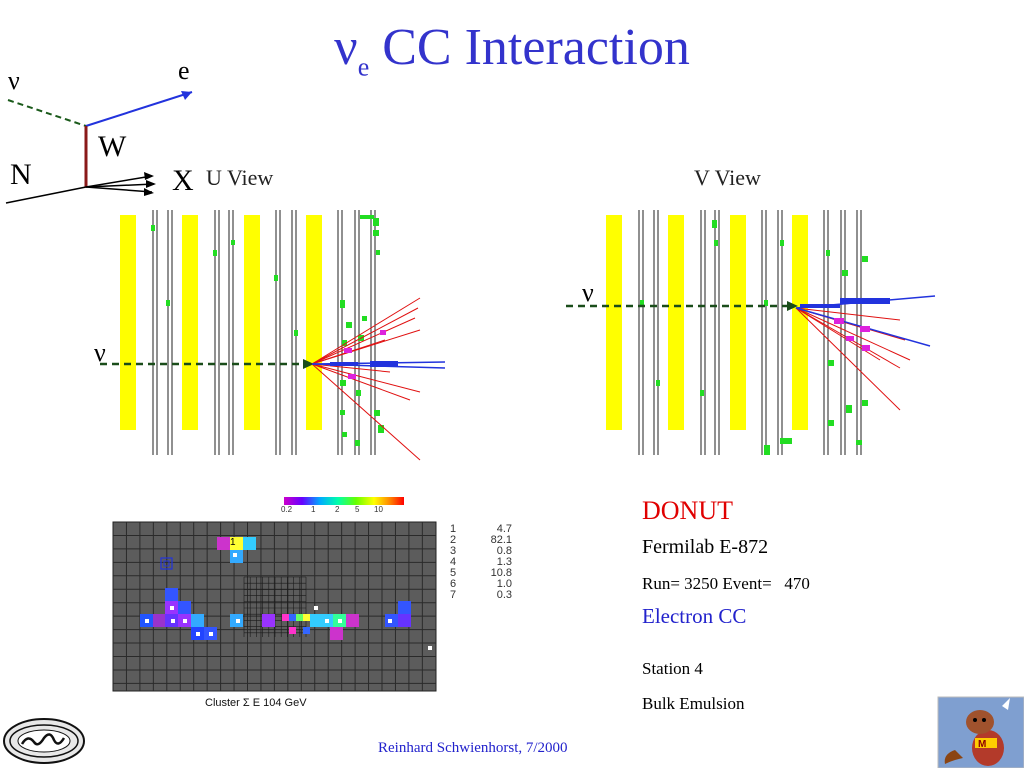 The width and height of the screenshot is (1024, 768). What do you see at coordinates (256, 703) in the screenshot?
I see `cluster-caption: Cluster Σ E 104 GeV` at bounding box center [256, 703].